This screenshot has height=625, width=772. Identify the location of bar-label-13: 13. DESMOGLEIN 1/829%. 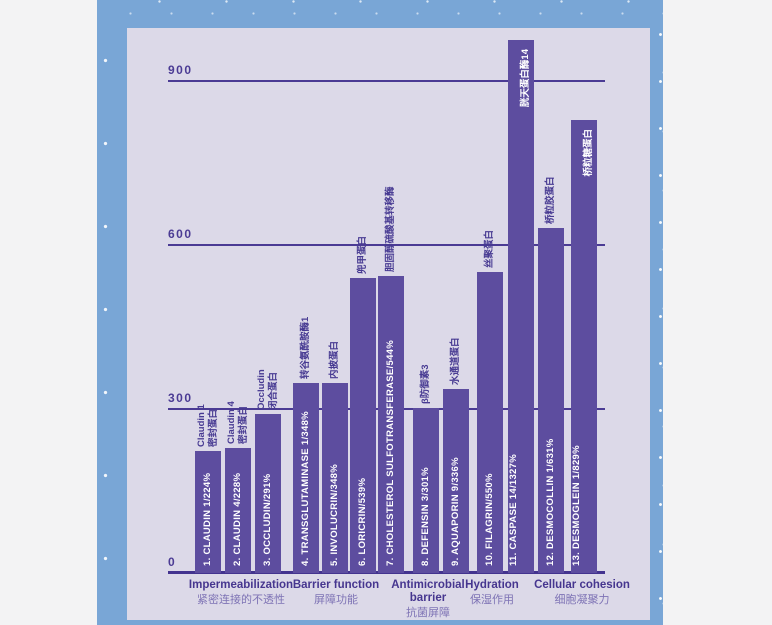
(576, 505).